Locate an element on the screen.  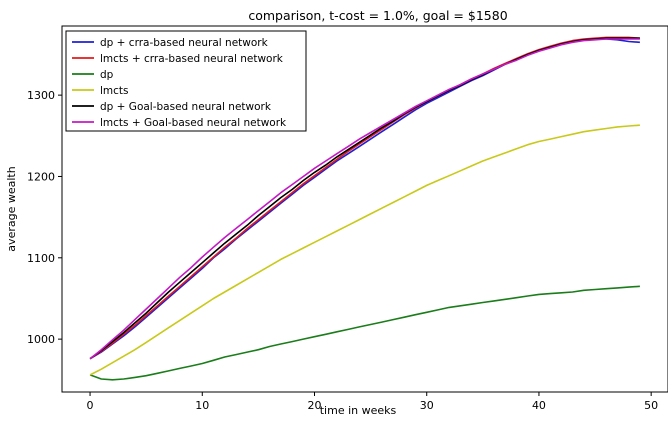
x-axis: 0 10 20 30 40 50 is located at coordinates (372, 402).